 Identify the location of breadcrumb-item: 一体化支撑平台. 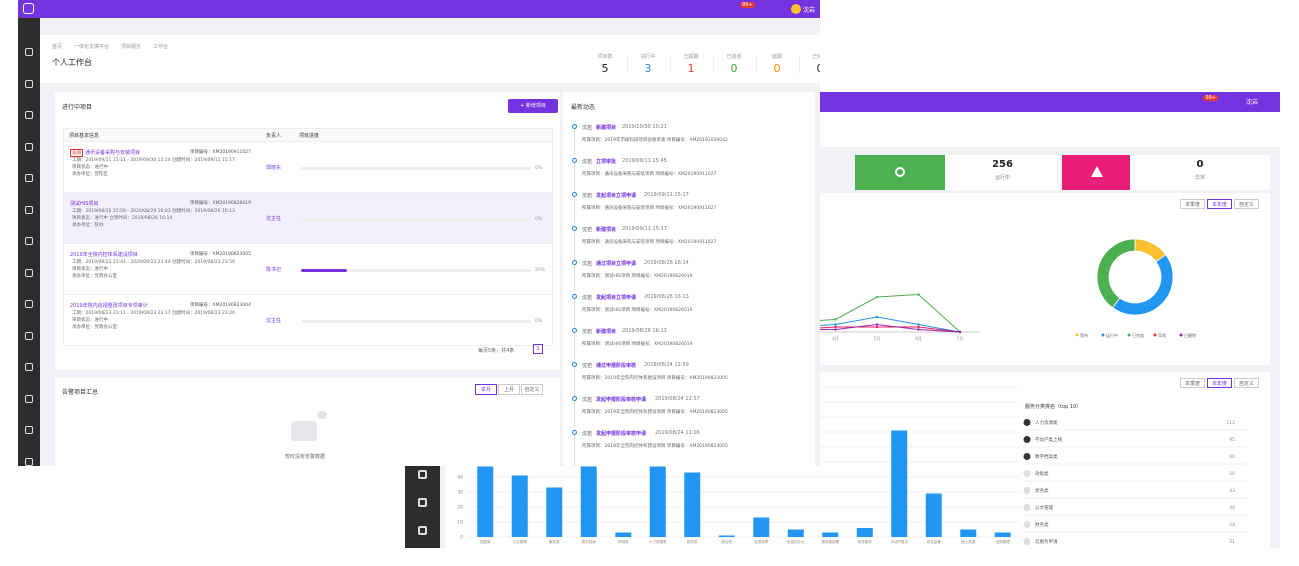
(92, 47).